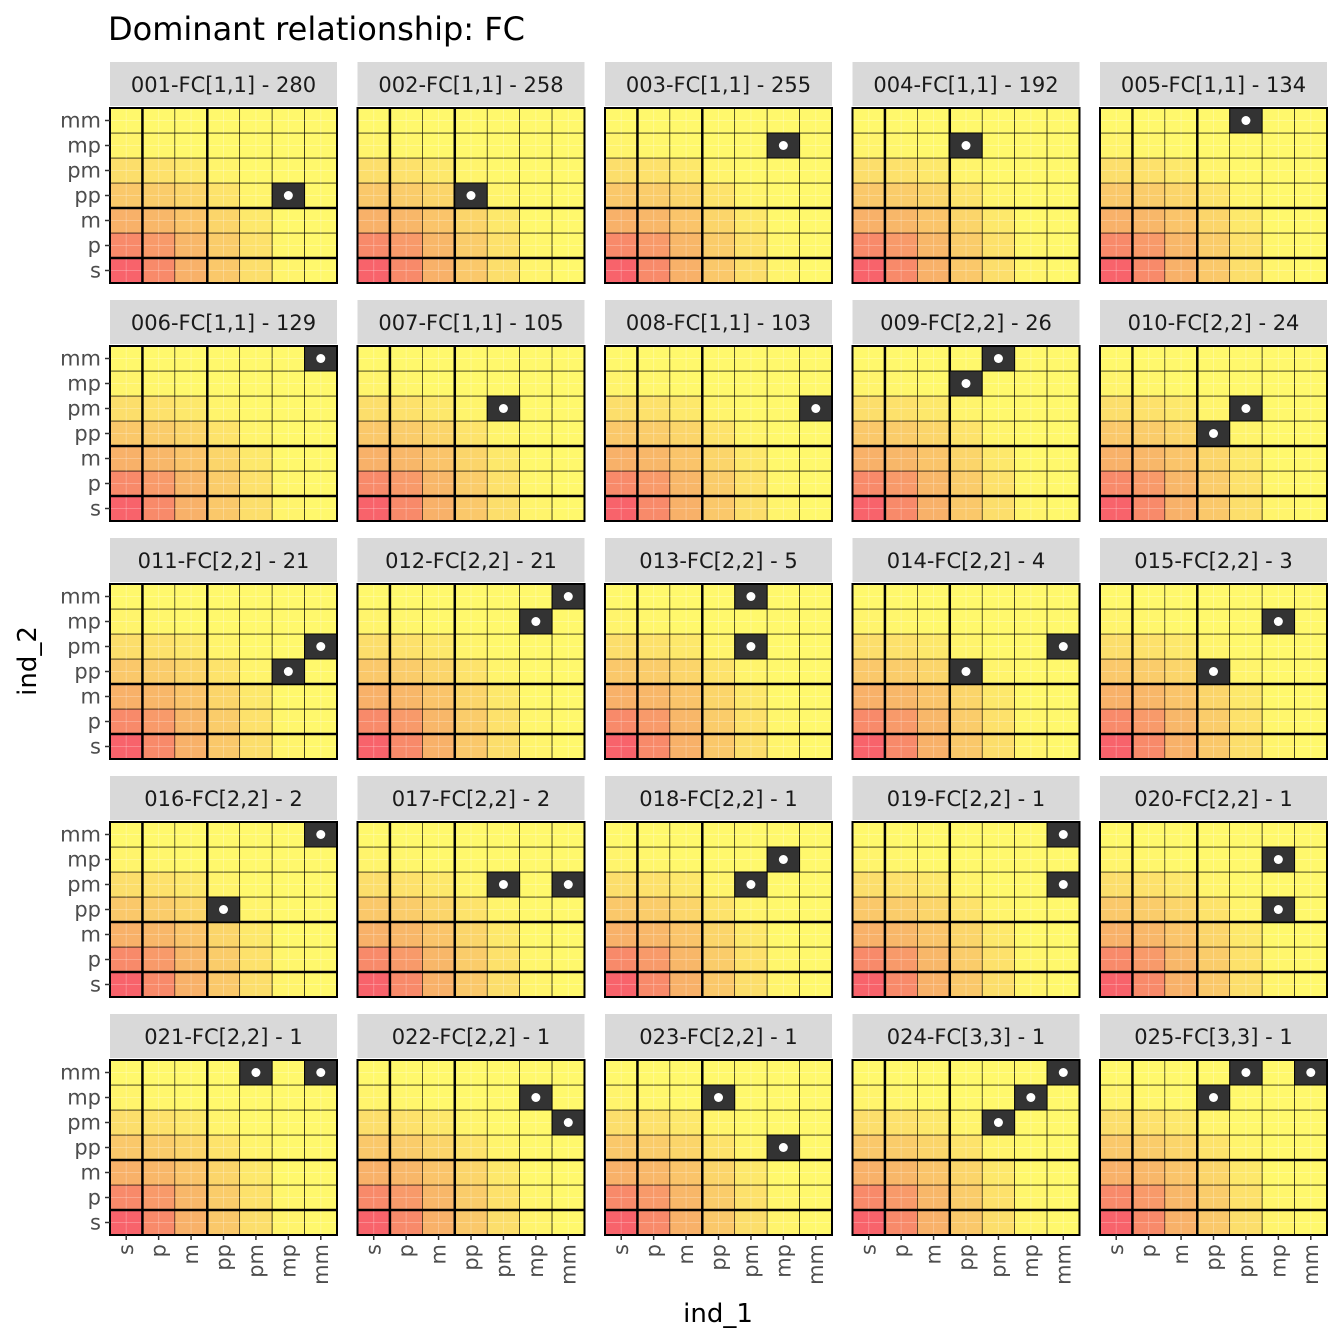 The height and width of the screenshot is (1344, 1344). I want to click on x-tick-label: m, so click(686, 1254).